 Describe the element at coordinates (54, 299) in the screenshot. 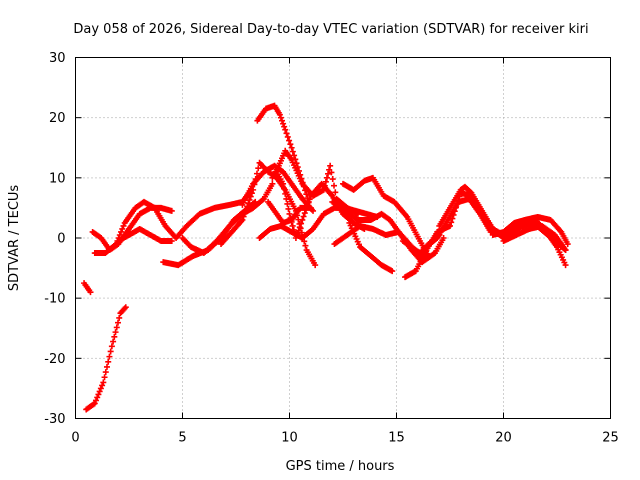

I see `y-tick-label: -10` at that location.